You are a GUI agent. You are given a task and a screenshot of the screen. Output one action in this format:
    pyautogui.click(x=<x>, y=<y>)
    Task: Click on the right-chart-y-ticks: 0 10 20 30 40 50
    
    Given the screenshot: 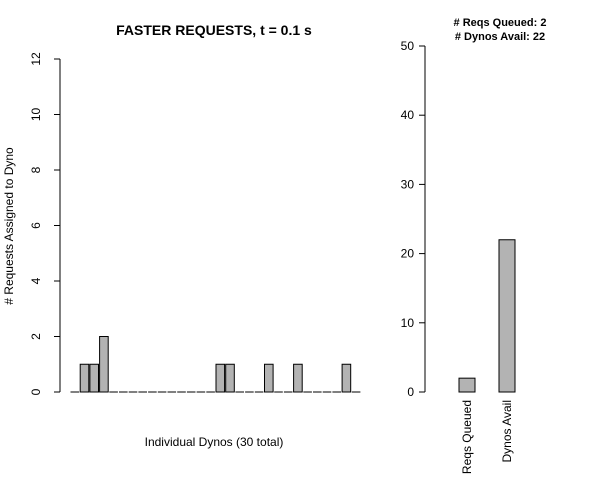 What is the action you would take?
    pyautogui.click(x=413, y=219)
    